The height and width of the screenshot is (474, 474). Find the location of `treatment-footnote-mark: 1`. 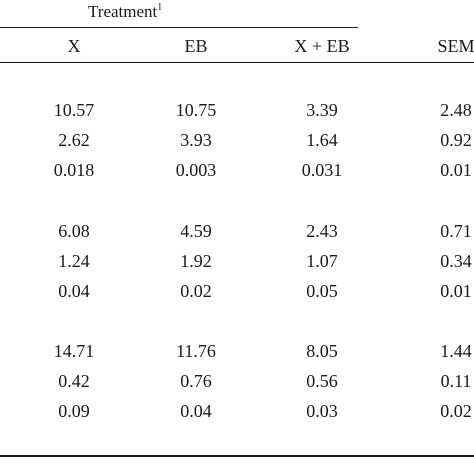

treatment-footnote-mark: 1 is located at coordinates (160, 7).